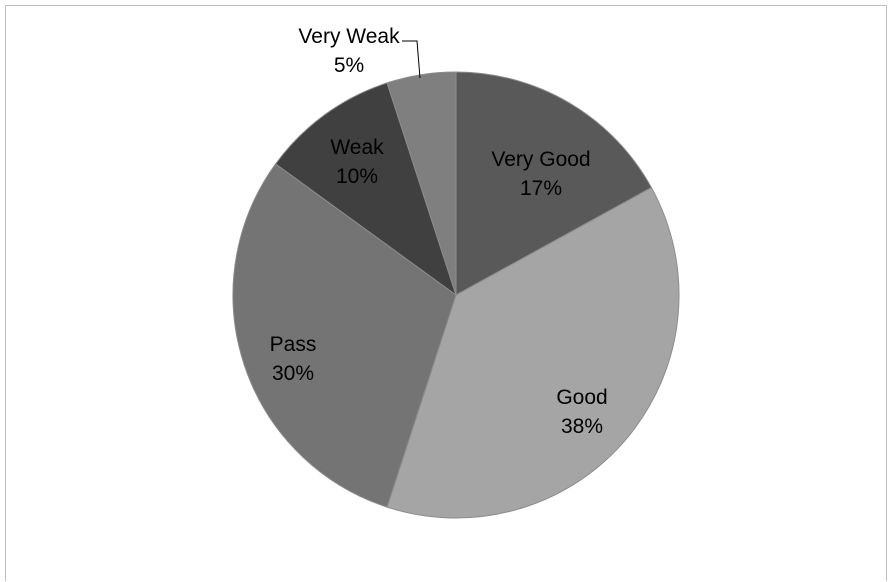  Describe the element at coordinates (541, 188) in the screenshot. I see `percent-label: 17%` at that location.